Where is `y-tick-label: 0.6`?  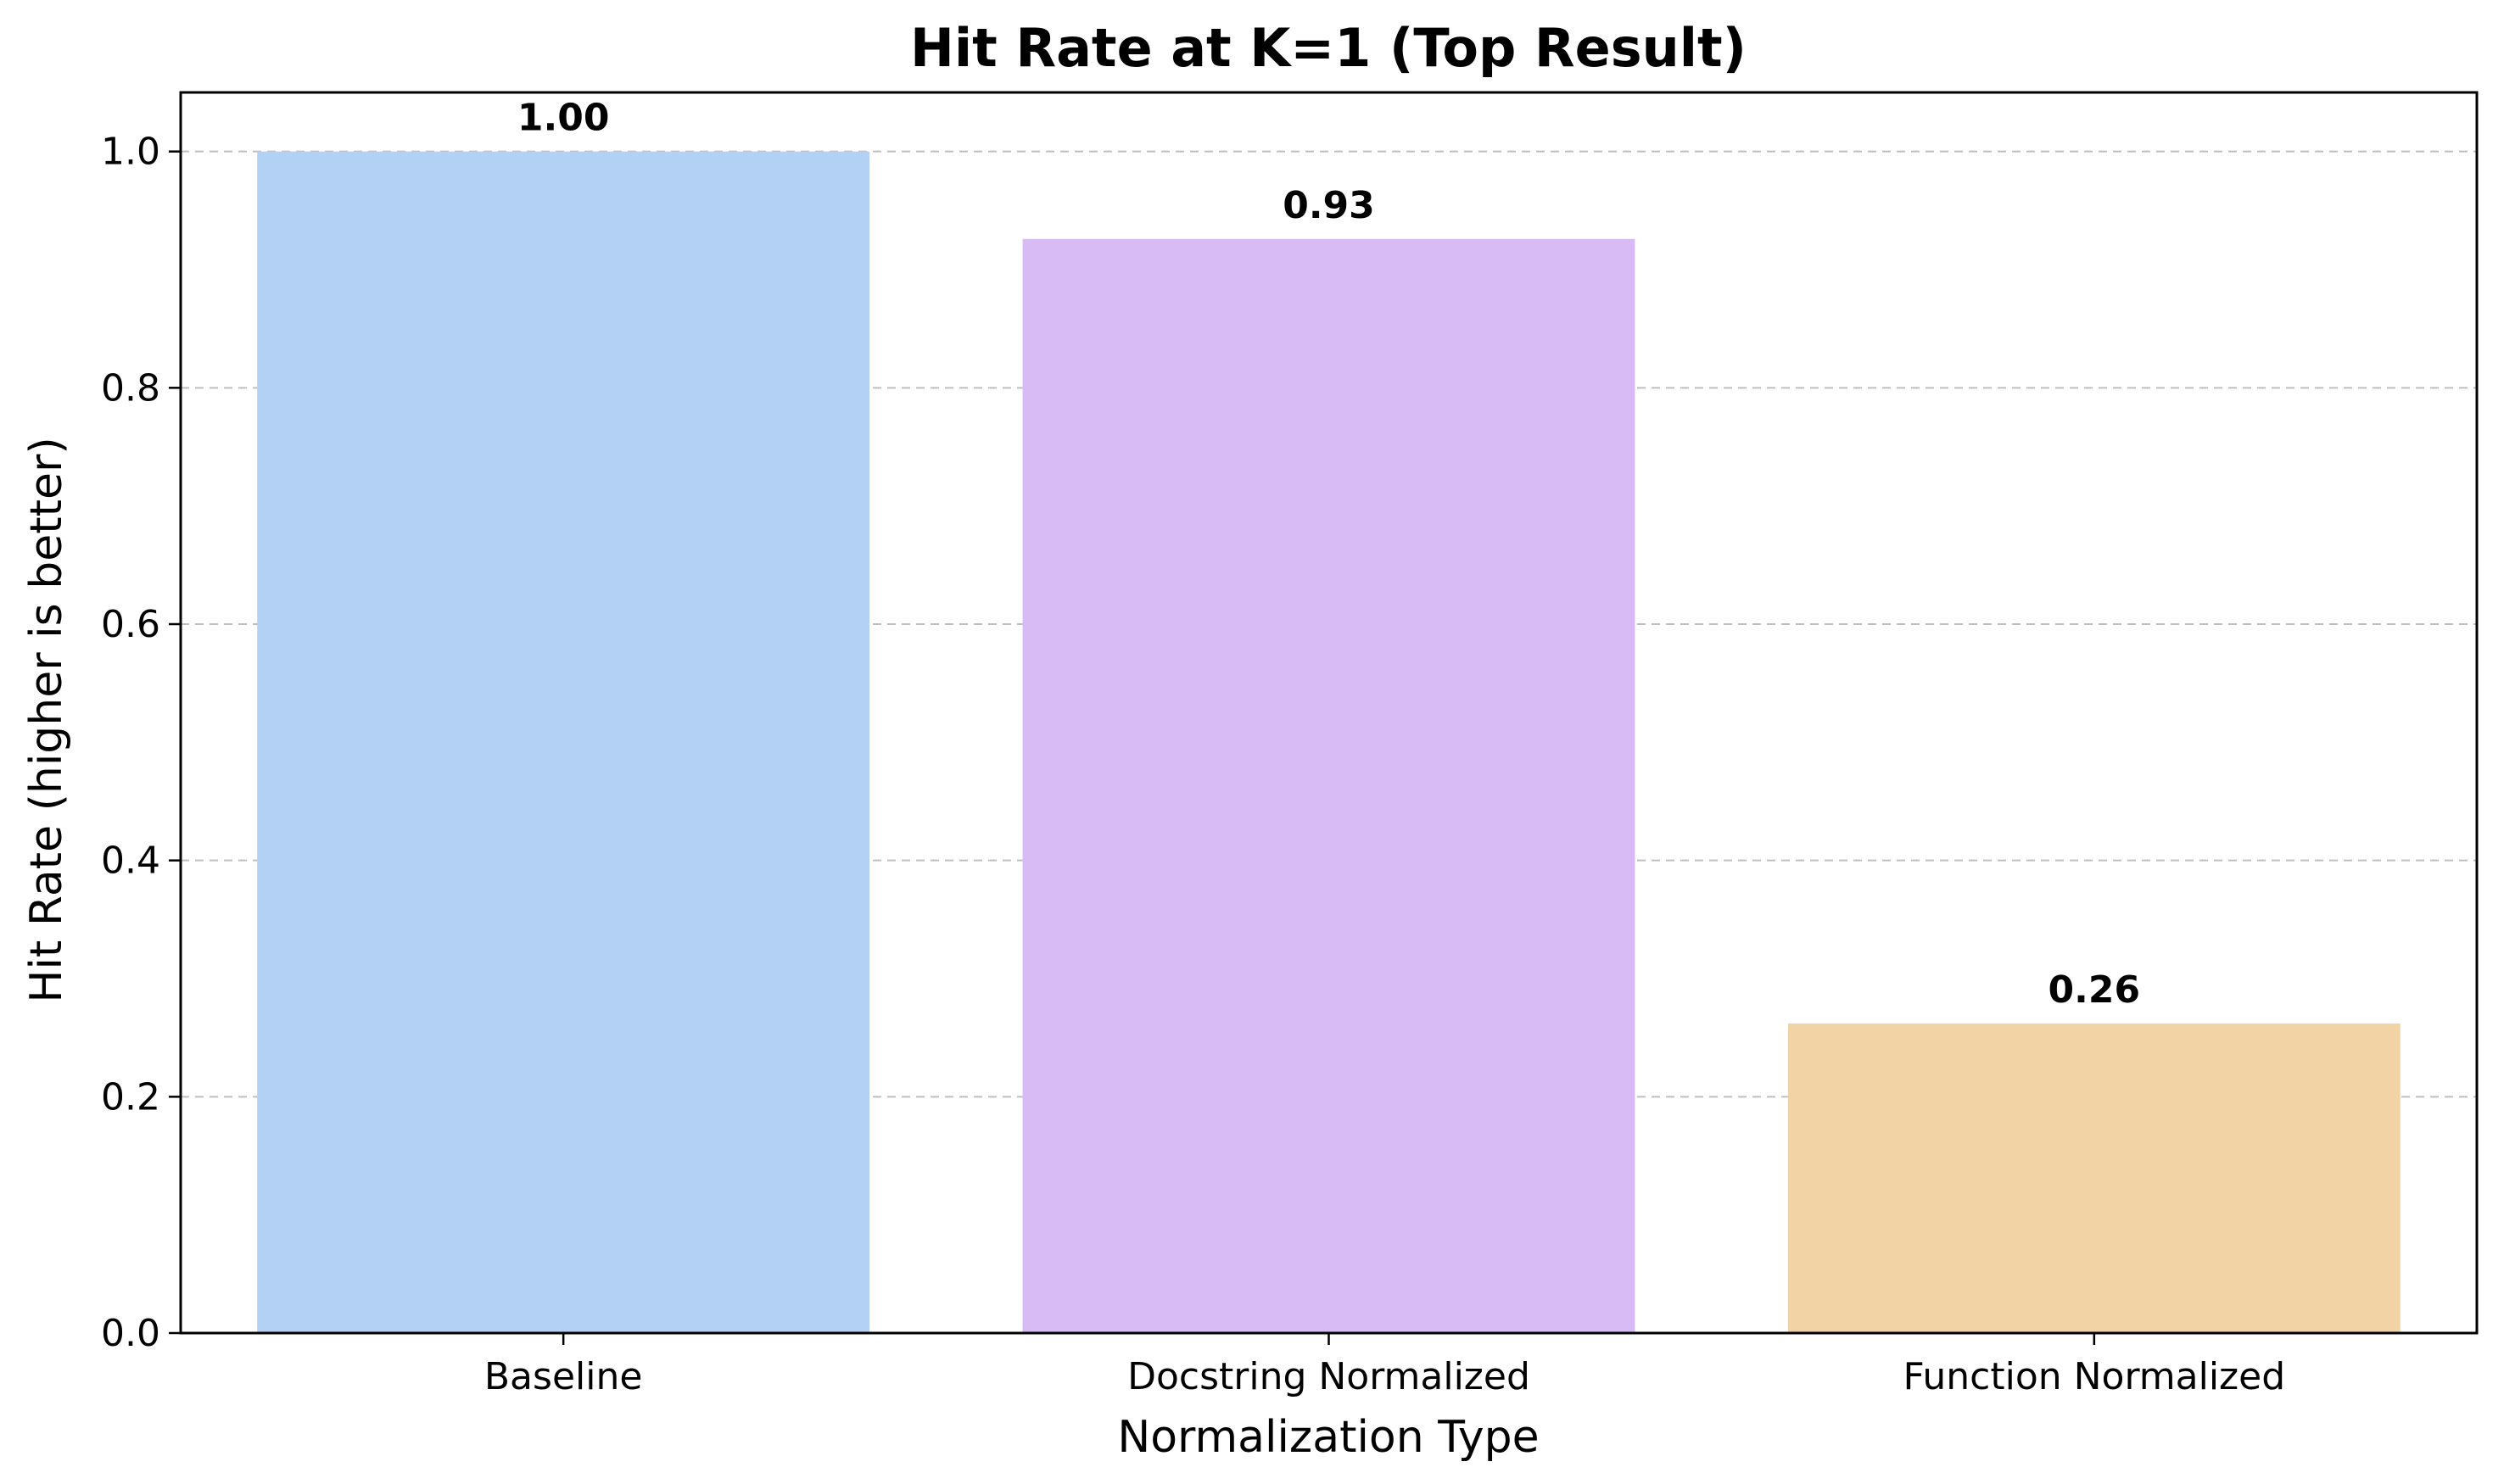 y-tick-label: 0.6 is located at coordinates (130, 624).